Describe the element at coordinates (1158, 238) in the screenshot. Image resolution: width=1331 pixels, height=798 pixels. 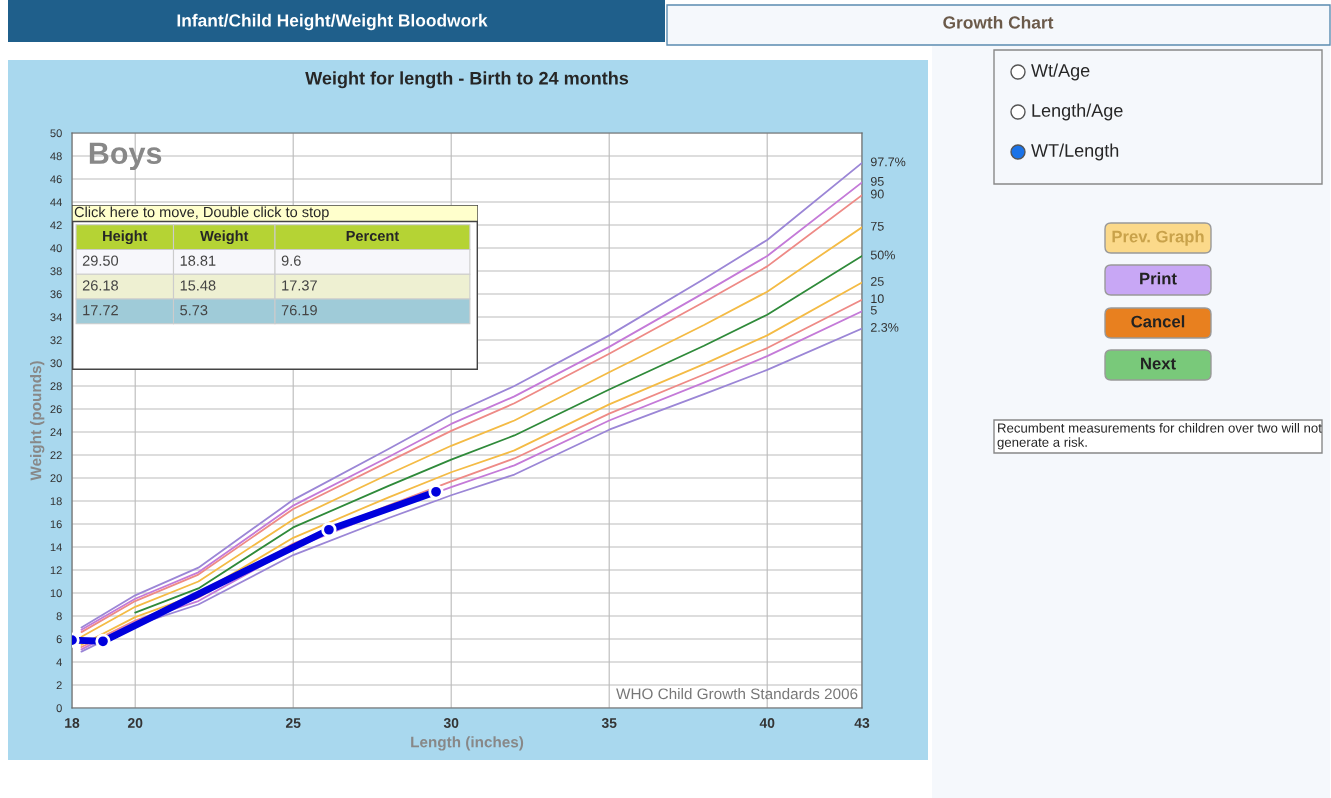
I see `text: Prev. Graph` at that location.